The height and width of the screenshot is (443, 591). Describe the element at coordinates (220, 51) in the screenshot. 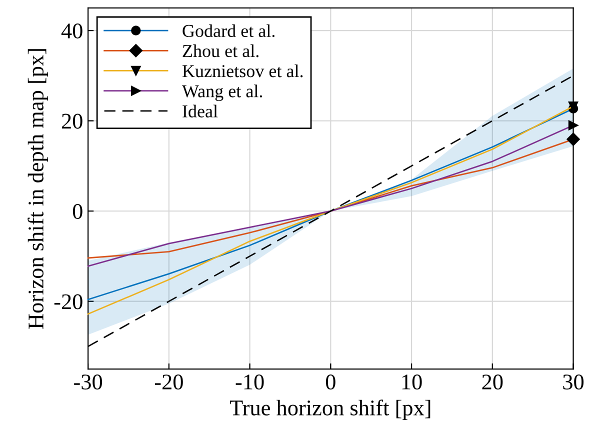

I see `legend-label: Zhou et al.` at that location.